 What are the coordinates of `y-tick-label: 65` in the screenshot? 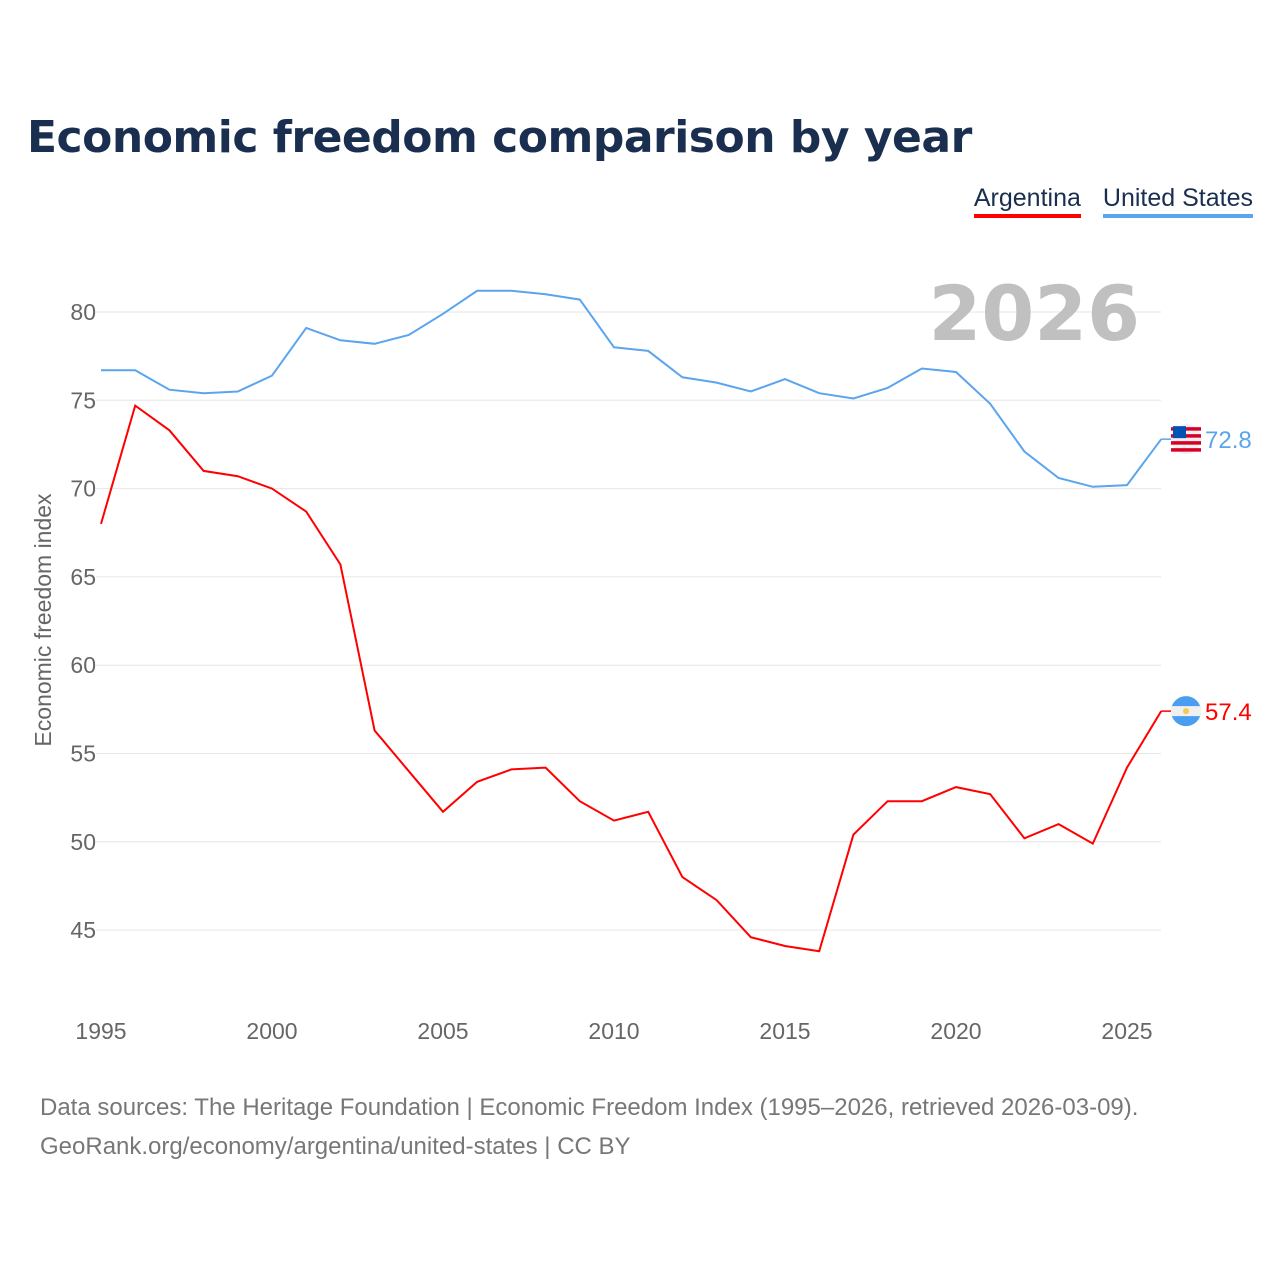 It's located at (83, 577).